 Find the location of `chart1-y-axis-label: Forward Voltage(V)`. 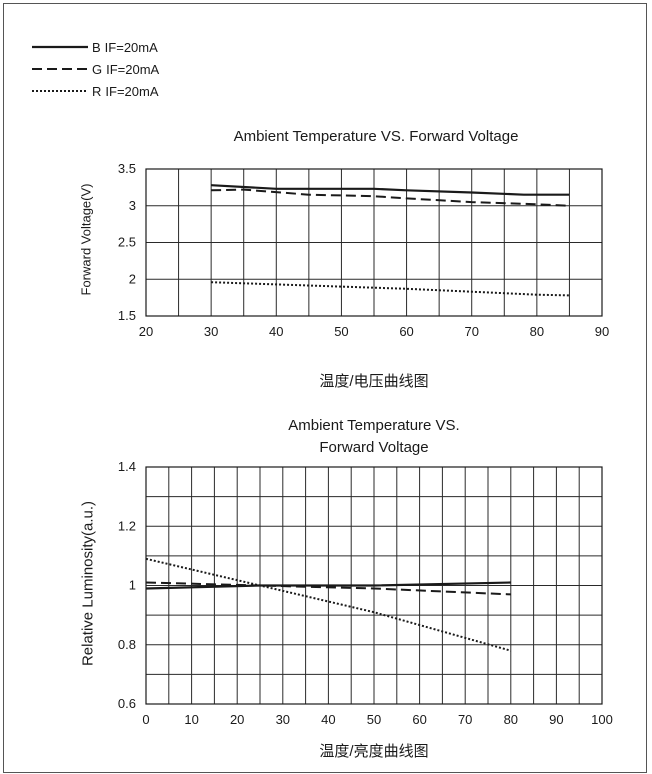

chart1-y-axis-label: Forward Voltage(V) is located at coordinates (86, 239).